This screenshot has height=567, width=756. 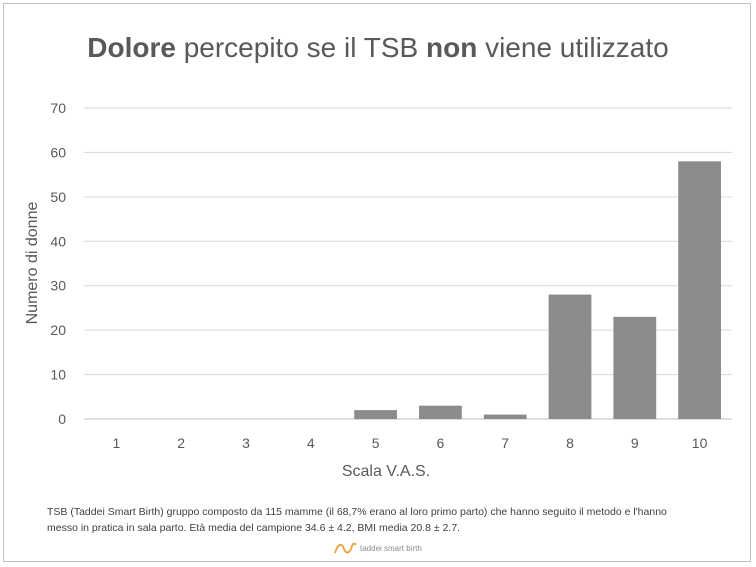 I want to click on y-tick-label: 40, so click(x=58, y=241).